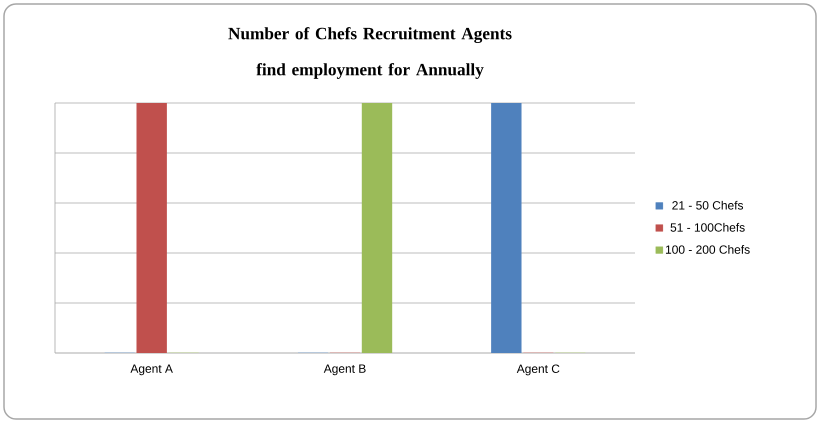 This screenshot has width=820, height=423. What do you see at coordinates (708, 249) in the screenshot?
I see `legend-label: 100 - 200 Chefs` at bounding box center [708, 249].